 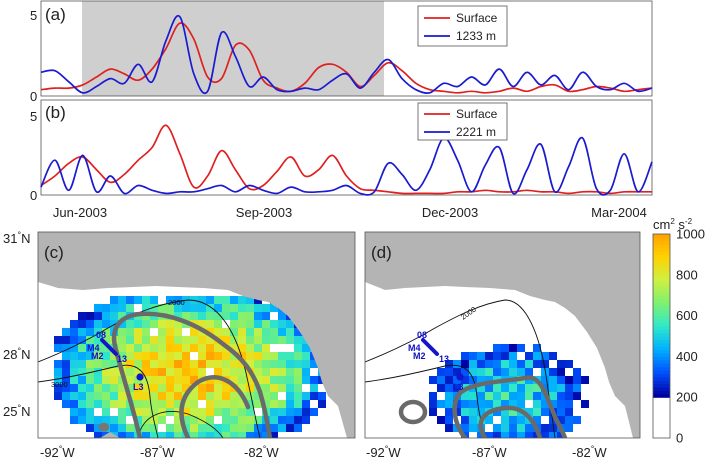 What do you see at coordinates (600, 452) in the screenshot?
I see `lon-82-d-w: W` at bounding box center [600, 452].